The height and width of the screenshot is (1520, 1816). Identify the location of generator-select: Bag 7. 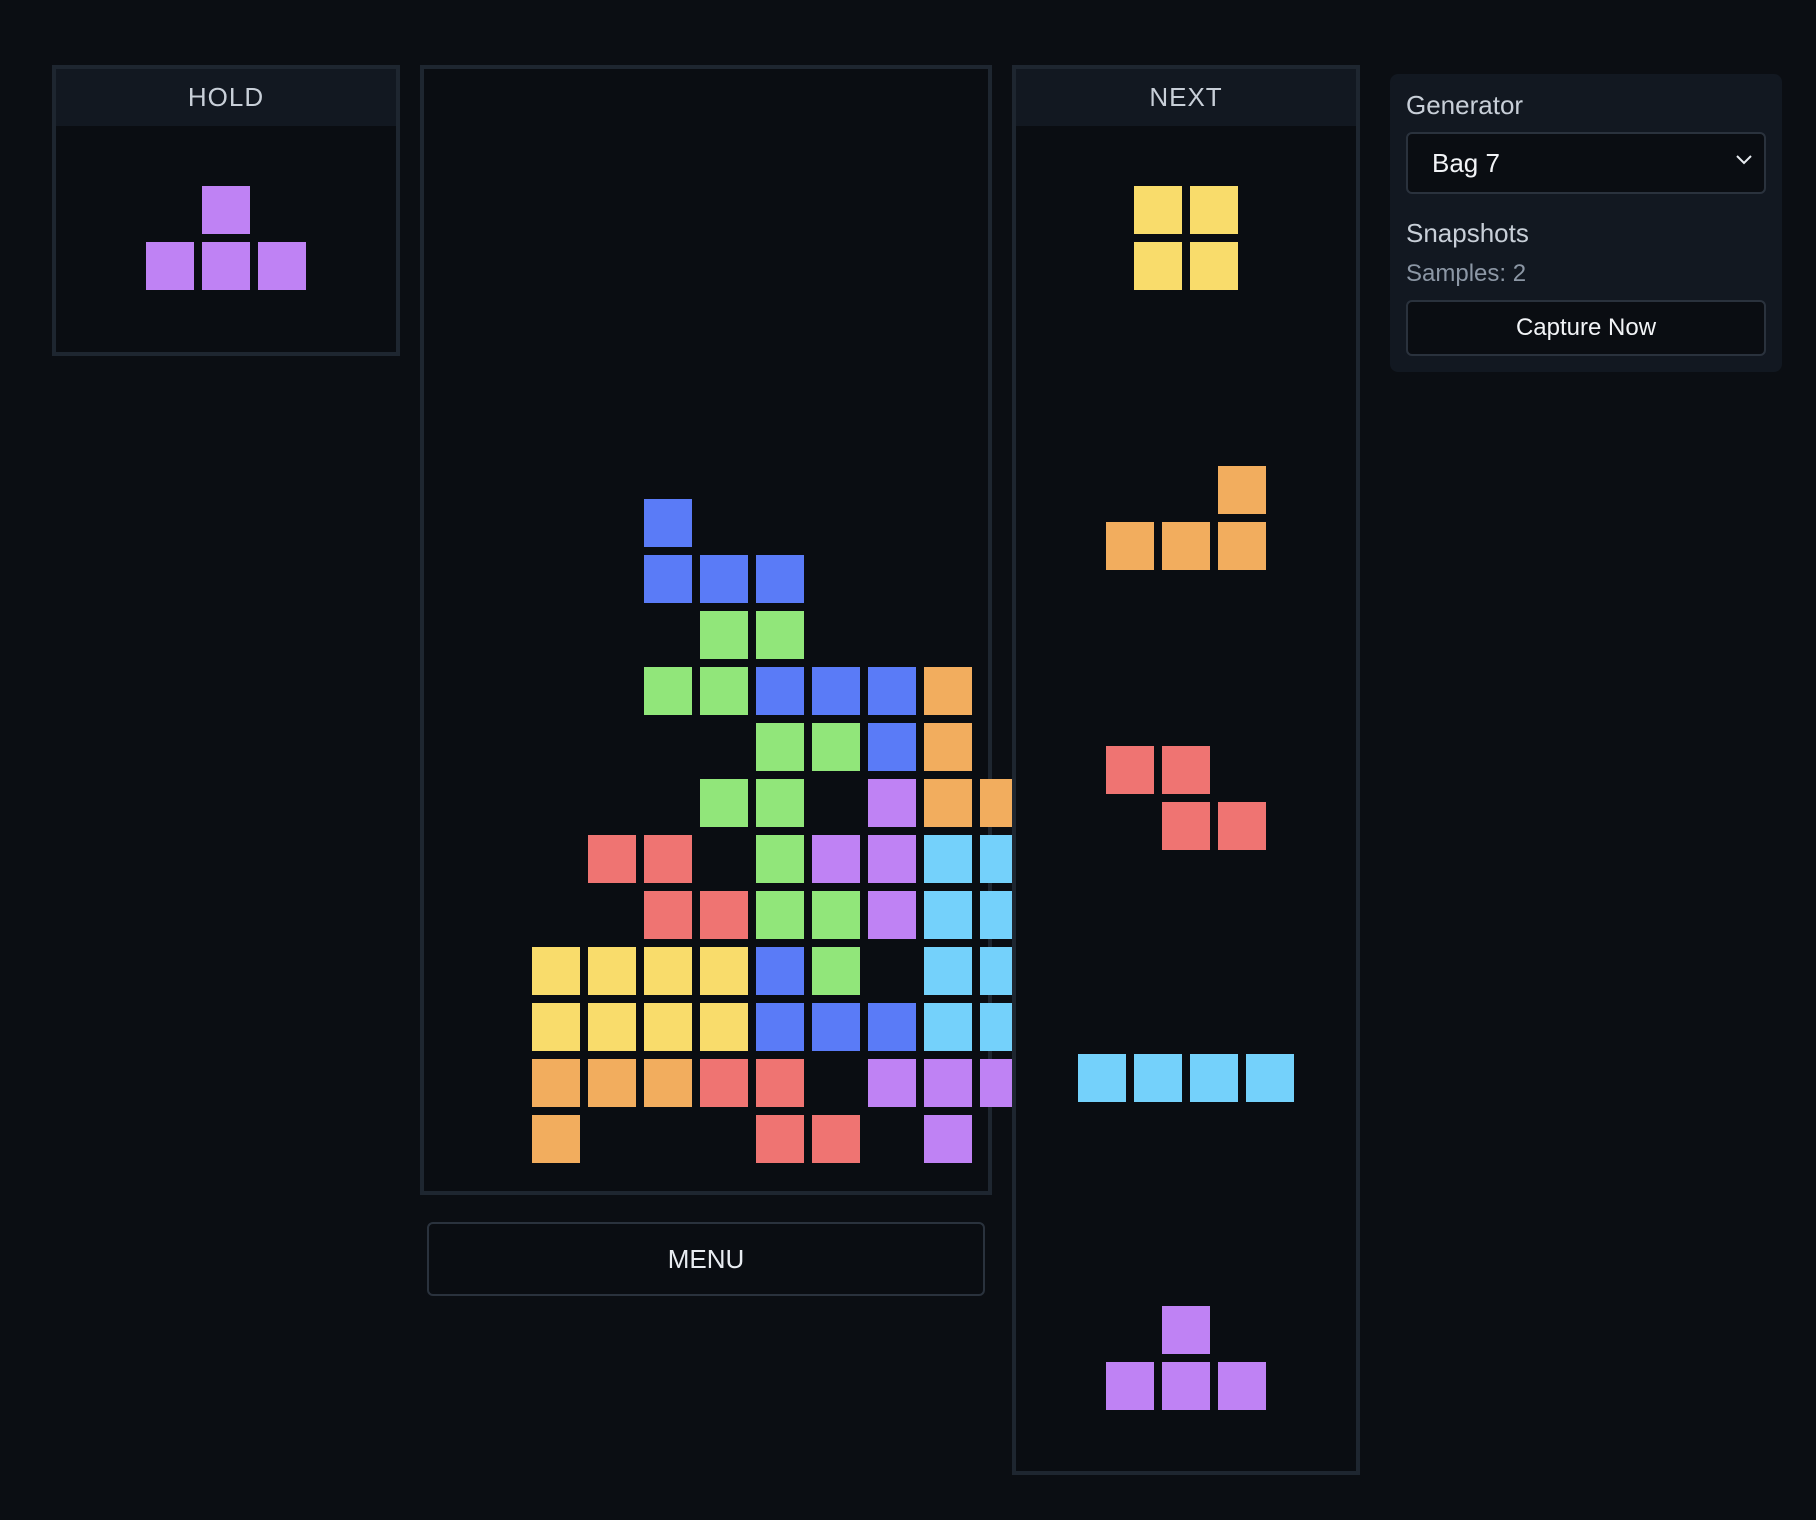
(1586, 163).